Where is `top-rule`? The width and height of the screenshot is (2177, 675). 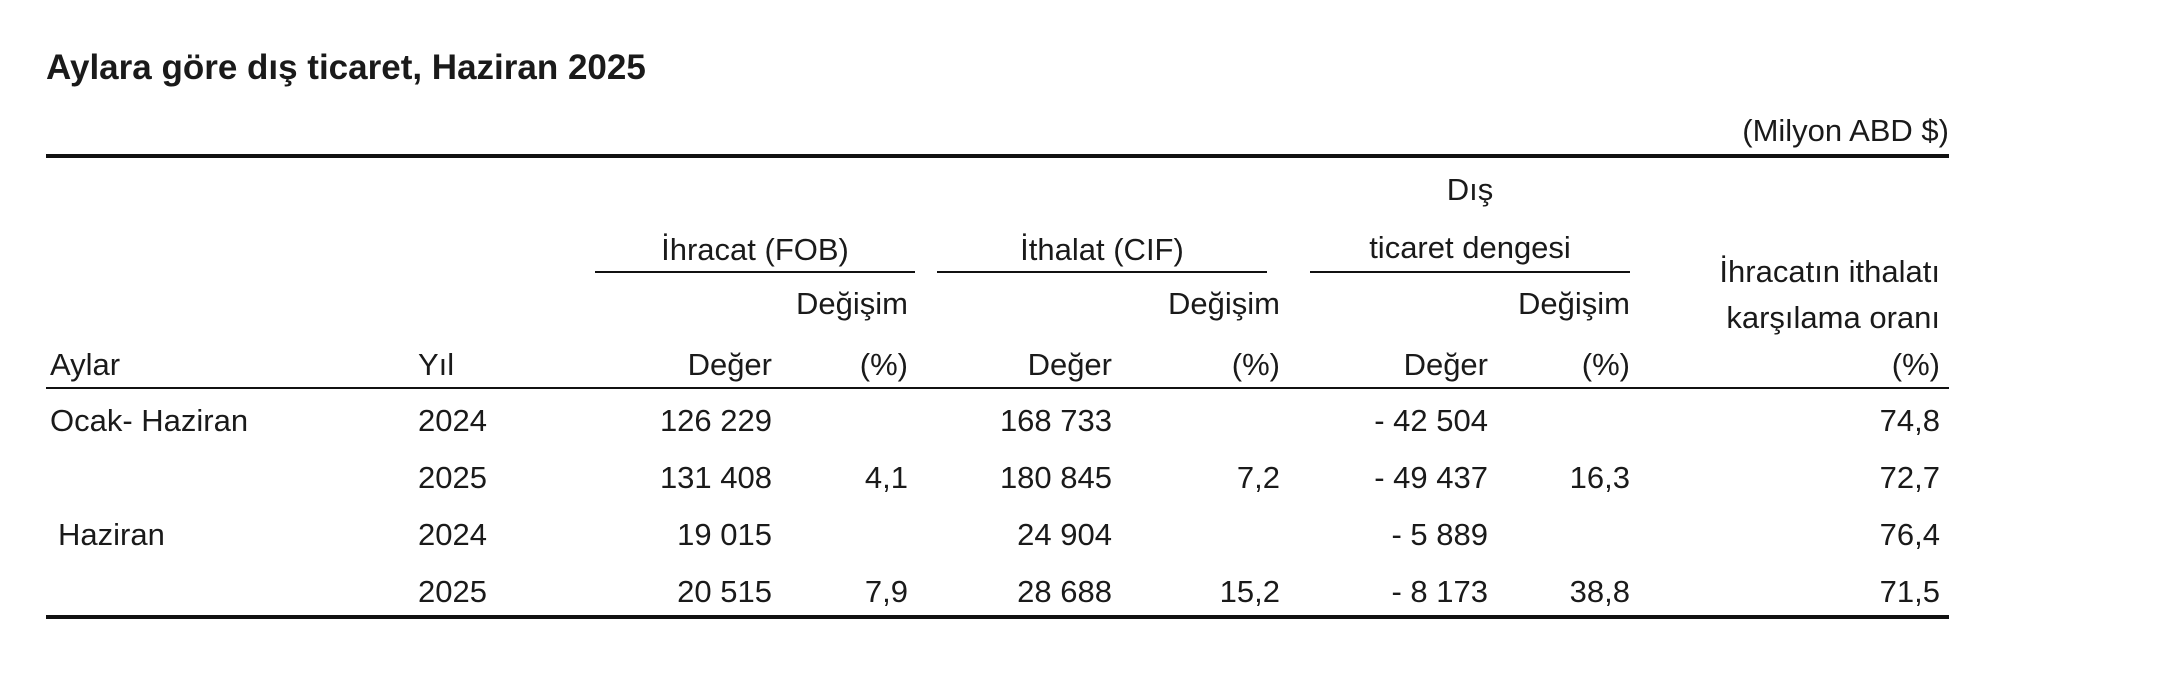 top-rule is located at coordinates (997, 156).